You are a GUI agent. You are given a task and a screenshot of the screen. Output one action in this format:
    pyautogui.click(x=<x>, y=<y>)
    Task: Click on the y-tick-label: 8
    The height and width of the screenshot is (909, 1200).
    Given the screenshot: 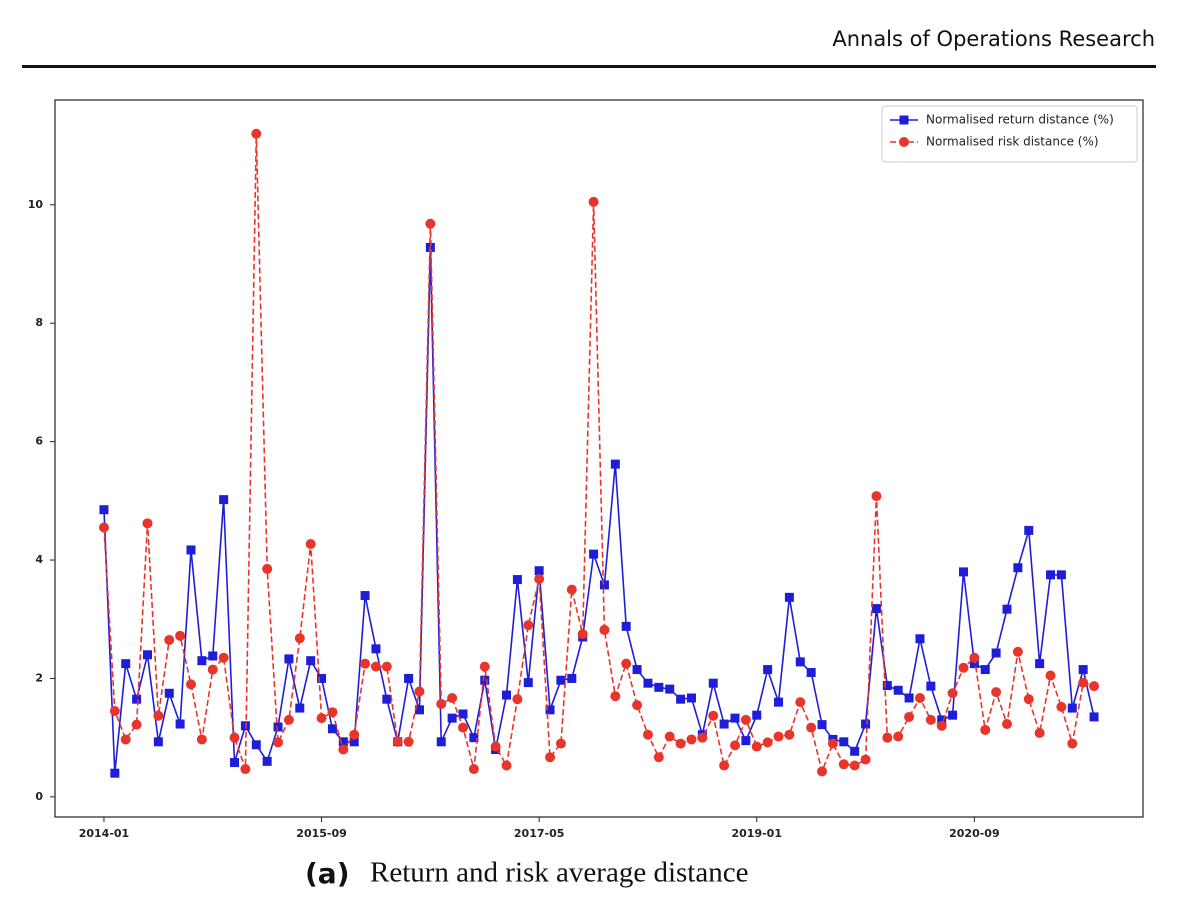 What is the action you would take?
    pyautogui.click(x=39, y=322)
    